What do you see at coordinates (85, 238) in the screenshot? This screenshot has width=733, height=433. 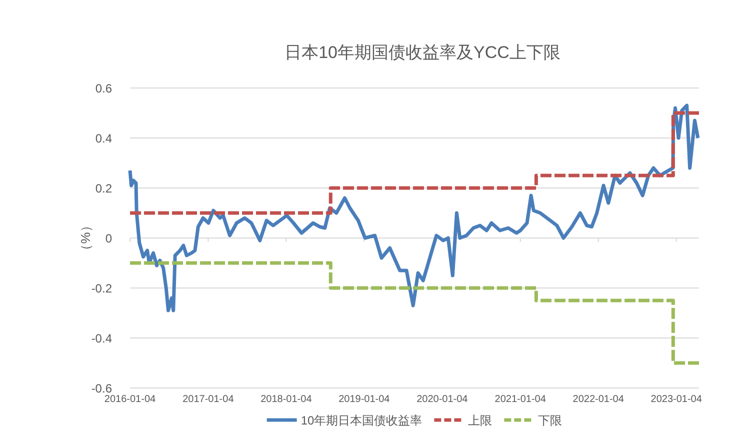 I see `y-axis-title: （%）` at bounding box center [85, 238].